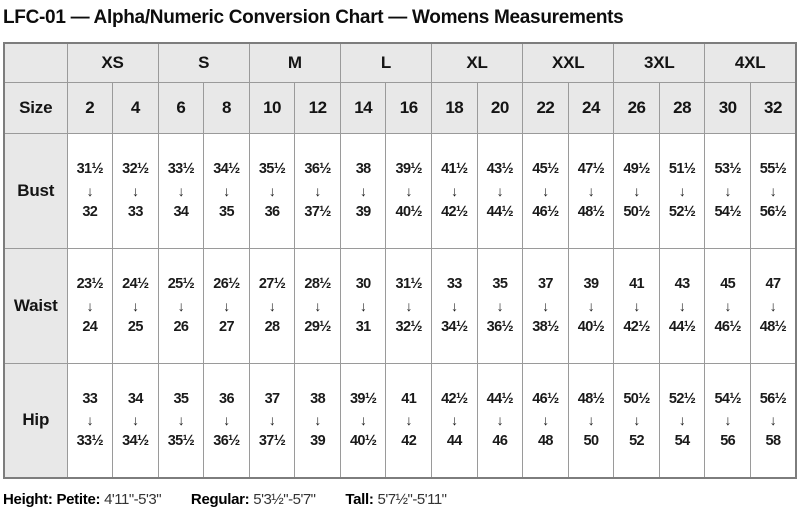 Image resolution: width=800 pixels, height=519 pixels. Describe the element at coordinates (227, 398) in the screenshot. I see `range-from-value: 36` at that location.